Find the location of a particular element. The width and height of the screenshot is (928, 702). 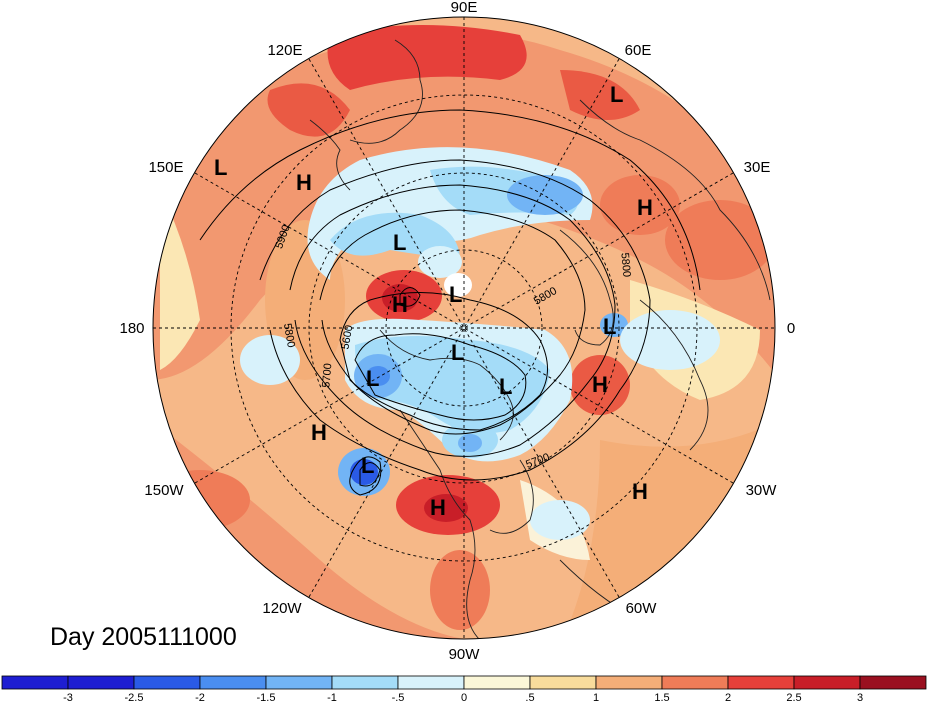

colorbar-tick-label: .5 is located at coordinates (529, 697).